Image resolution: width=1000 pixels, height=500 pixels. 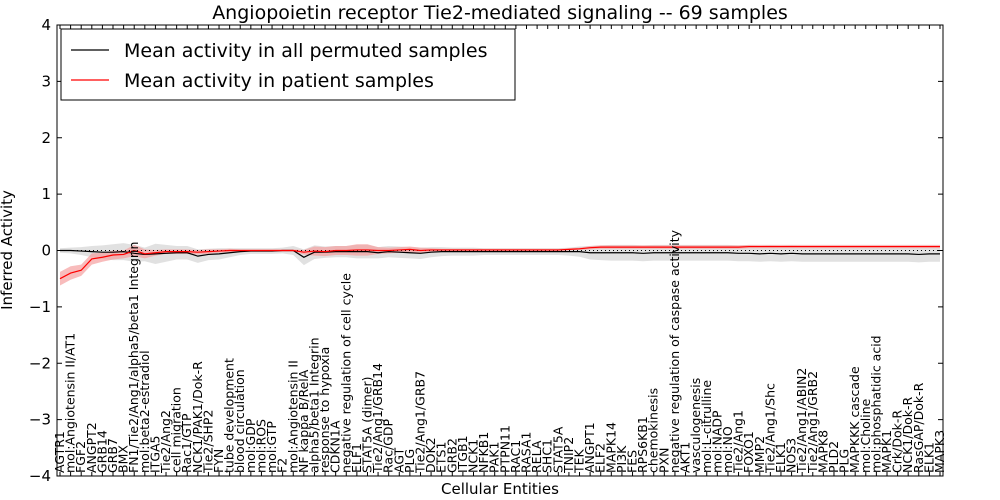 I want to click on series-lines, so click(x=499, y=262).